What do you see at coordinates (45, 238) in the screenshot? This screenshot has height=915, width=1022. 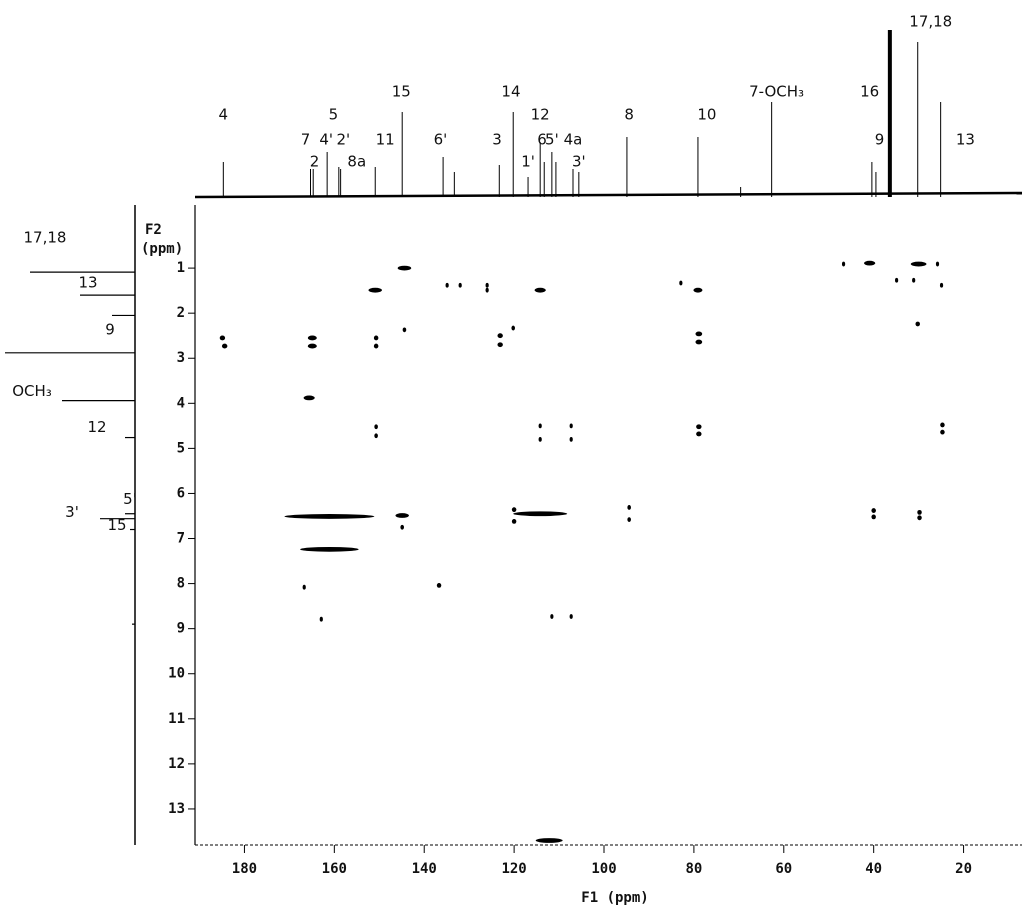 I see `left-peak-label: 17,18` at bounding box center [45, 238].